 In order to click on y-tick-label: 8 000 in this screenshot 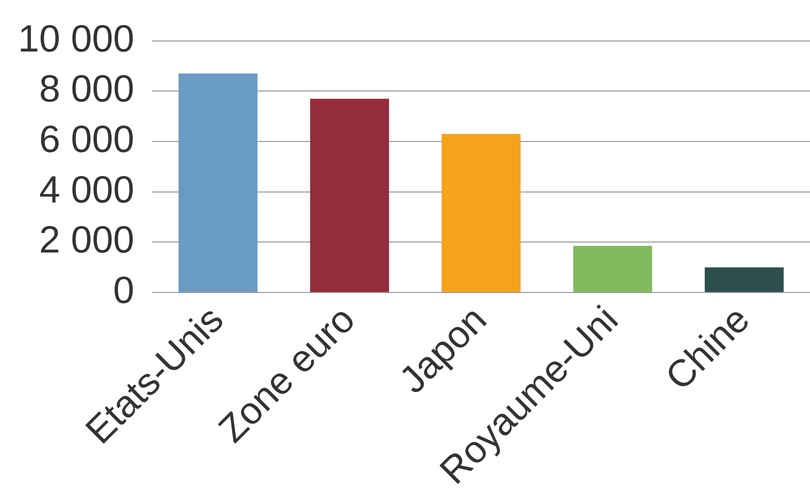, I will do `click(86, 89)`.